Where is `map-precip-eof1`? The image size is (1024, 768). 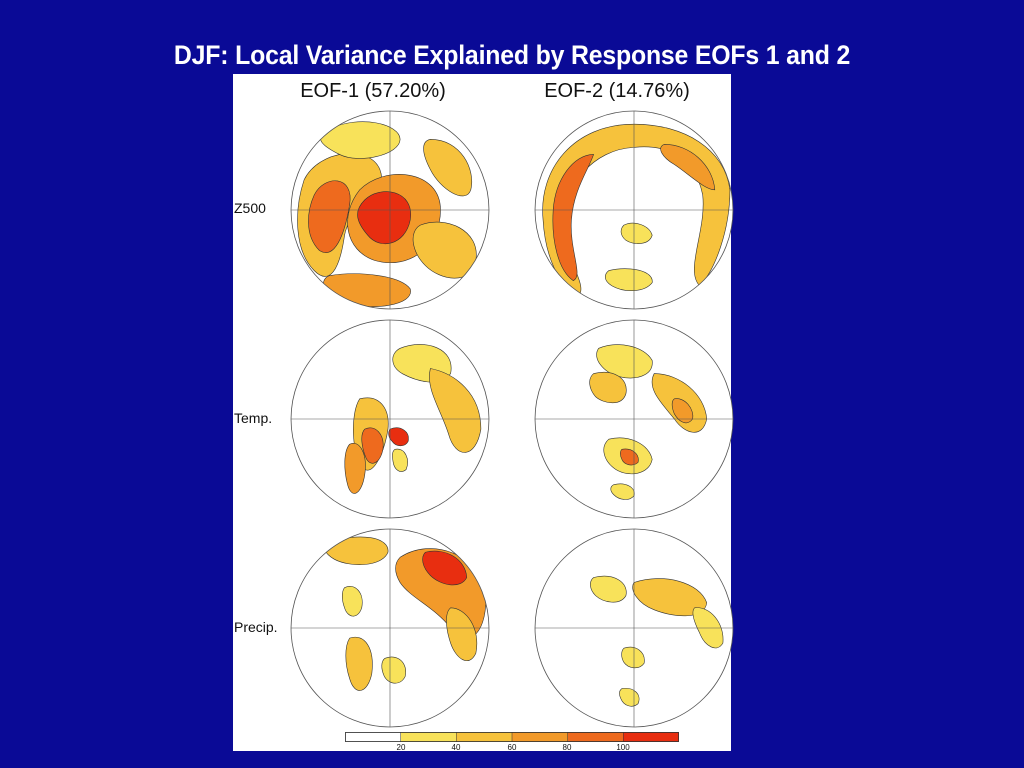 map-precip-eof1 is located at coordinates (390, 628).